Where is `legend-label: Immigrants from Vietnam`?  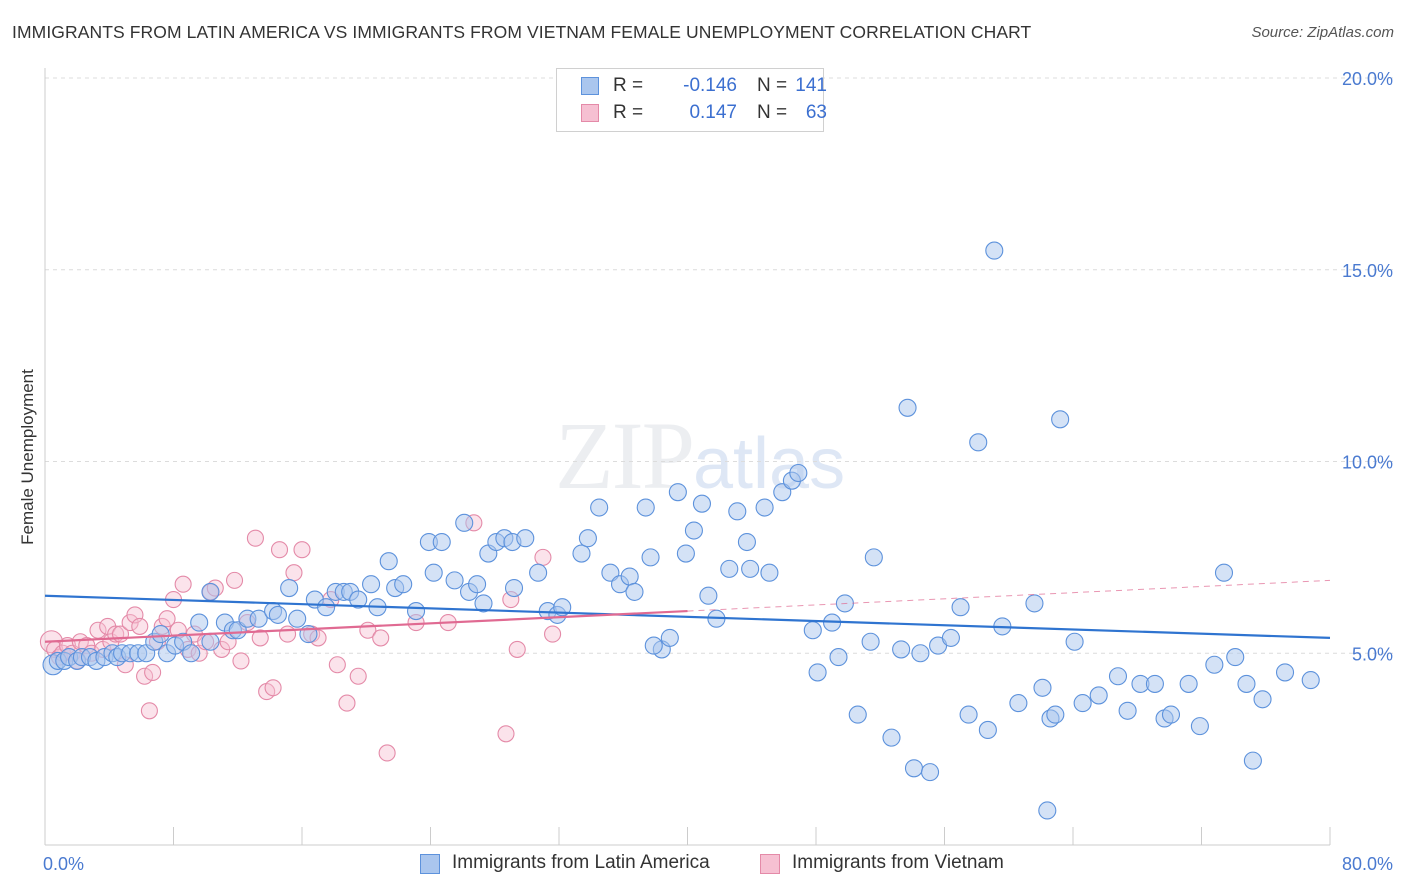
legend-label: Immigrants from Vietnam is located at coordinates (898, 862).